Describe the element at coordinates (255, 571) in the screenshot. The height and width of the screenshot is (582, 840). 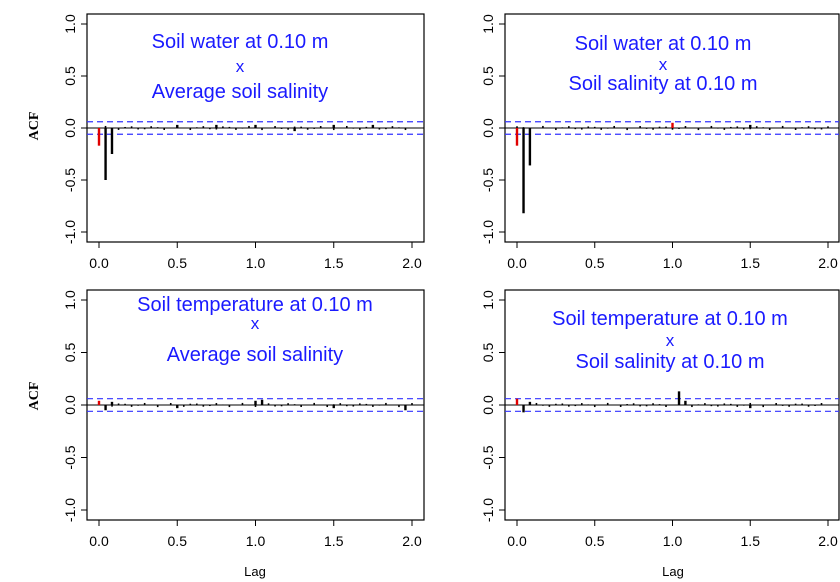
I see `x-axis-label-left: Lag` at that location.